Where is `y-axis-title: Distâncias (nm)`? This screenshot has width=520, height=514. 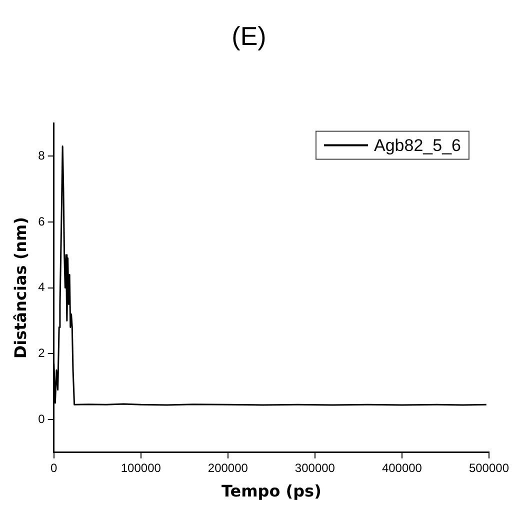 y-axis-title: Distâncias (nm) is located at coordinates (20, 287).